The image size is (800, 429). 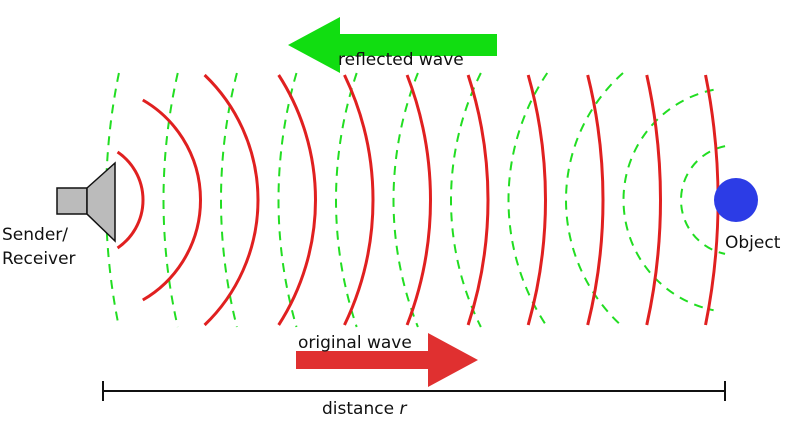 I want to click on sender-label-line2: Receiver, so click(x=39, y=259).